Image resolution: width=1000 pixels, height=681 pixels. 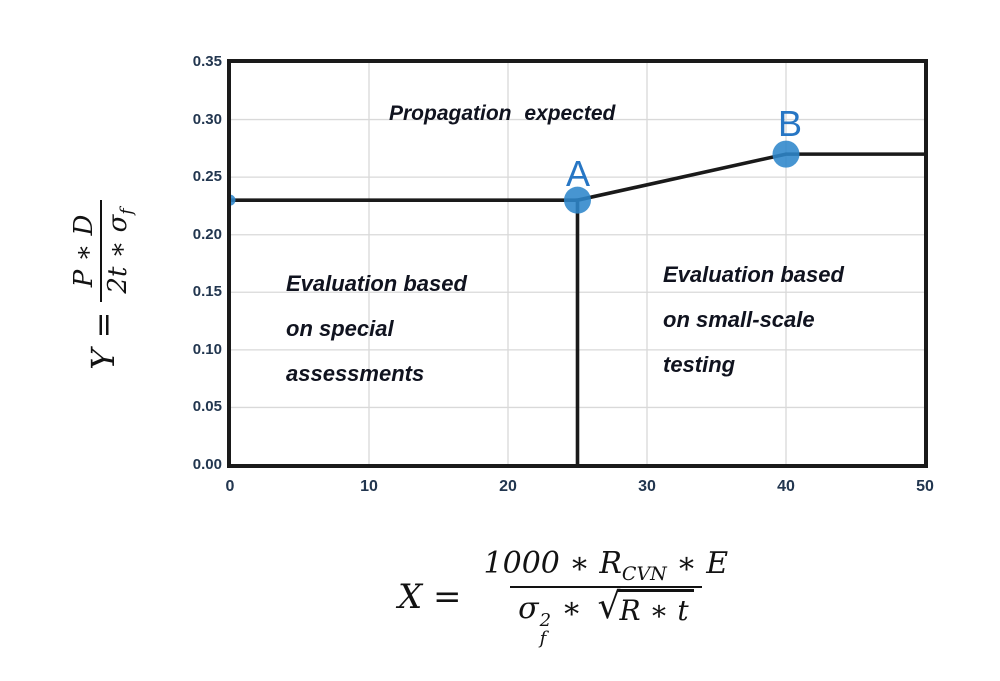 What do you see at coordinates (697, 563) in the screenshot?
I see `x-formula-num-post: ∗ E` at bounding box center [697, 563].